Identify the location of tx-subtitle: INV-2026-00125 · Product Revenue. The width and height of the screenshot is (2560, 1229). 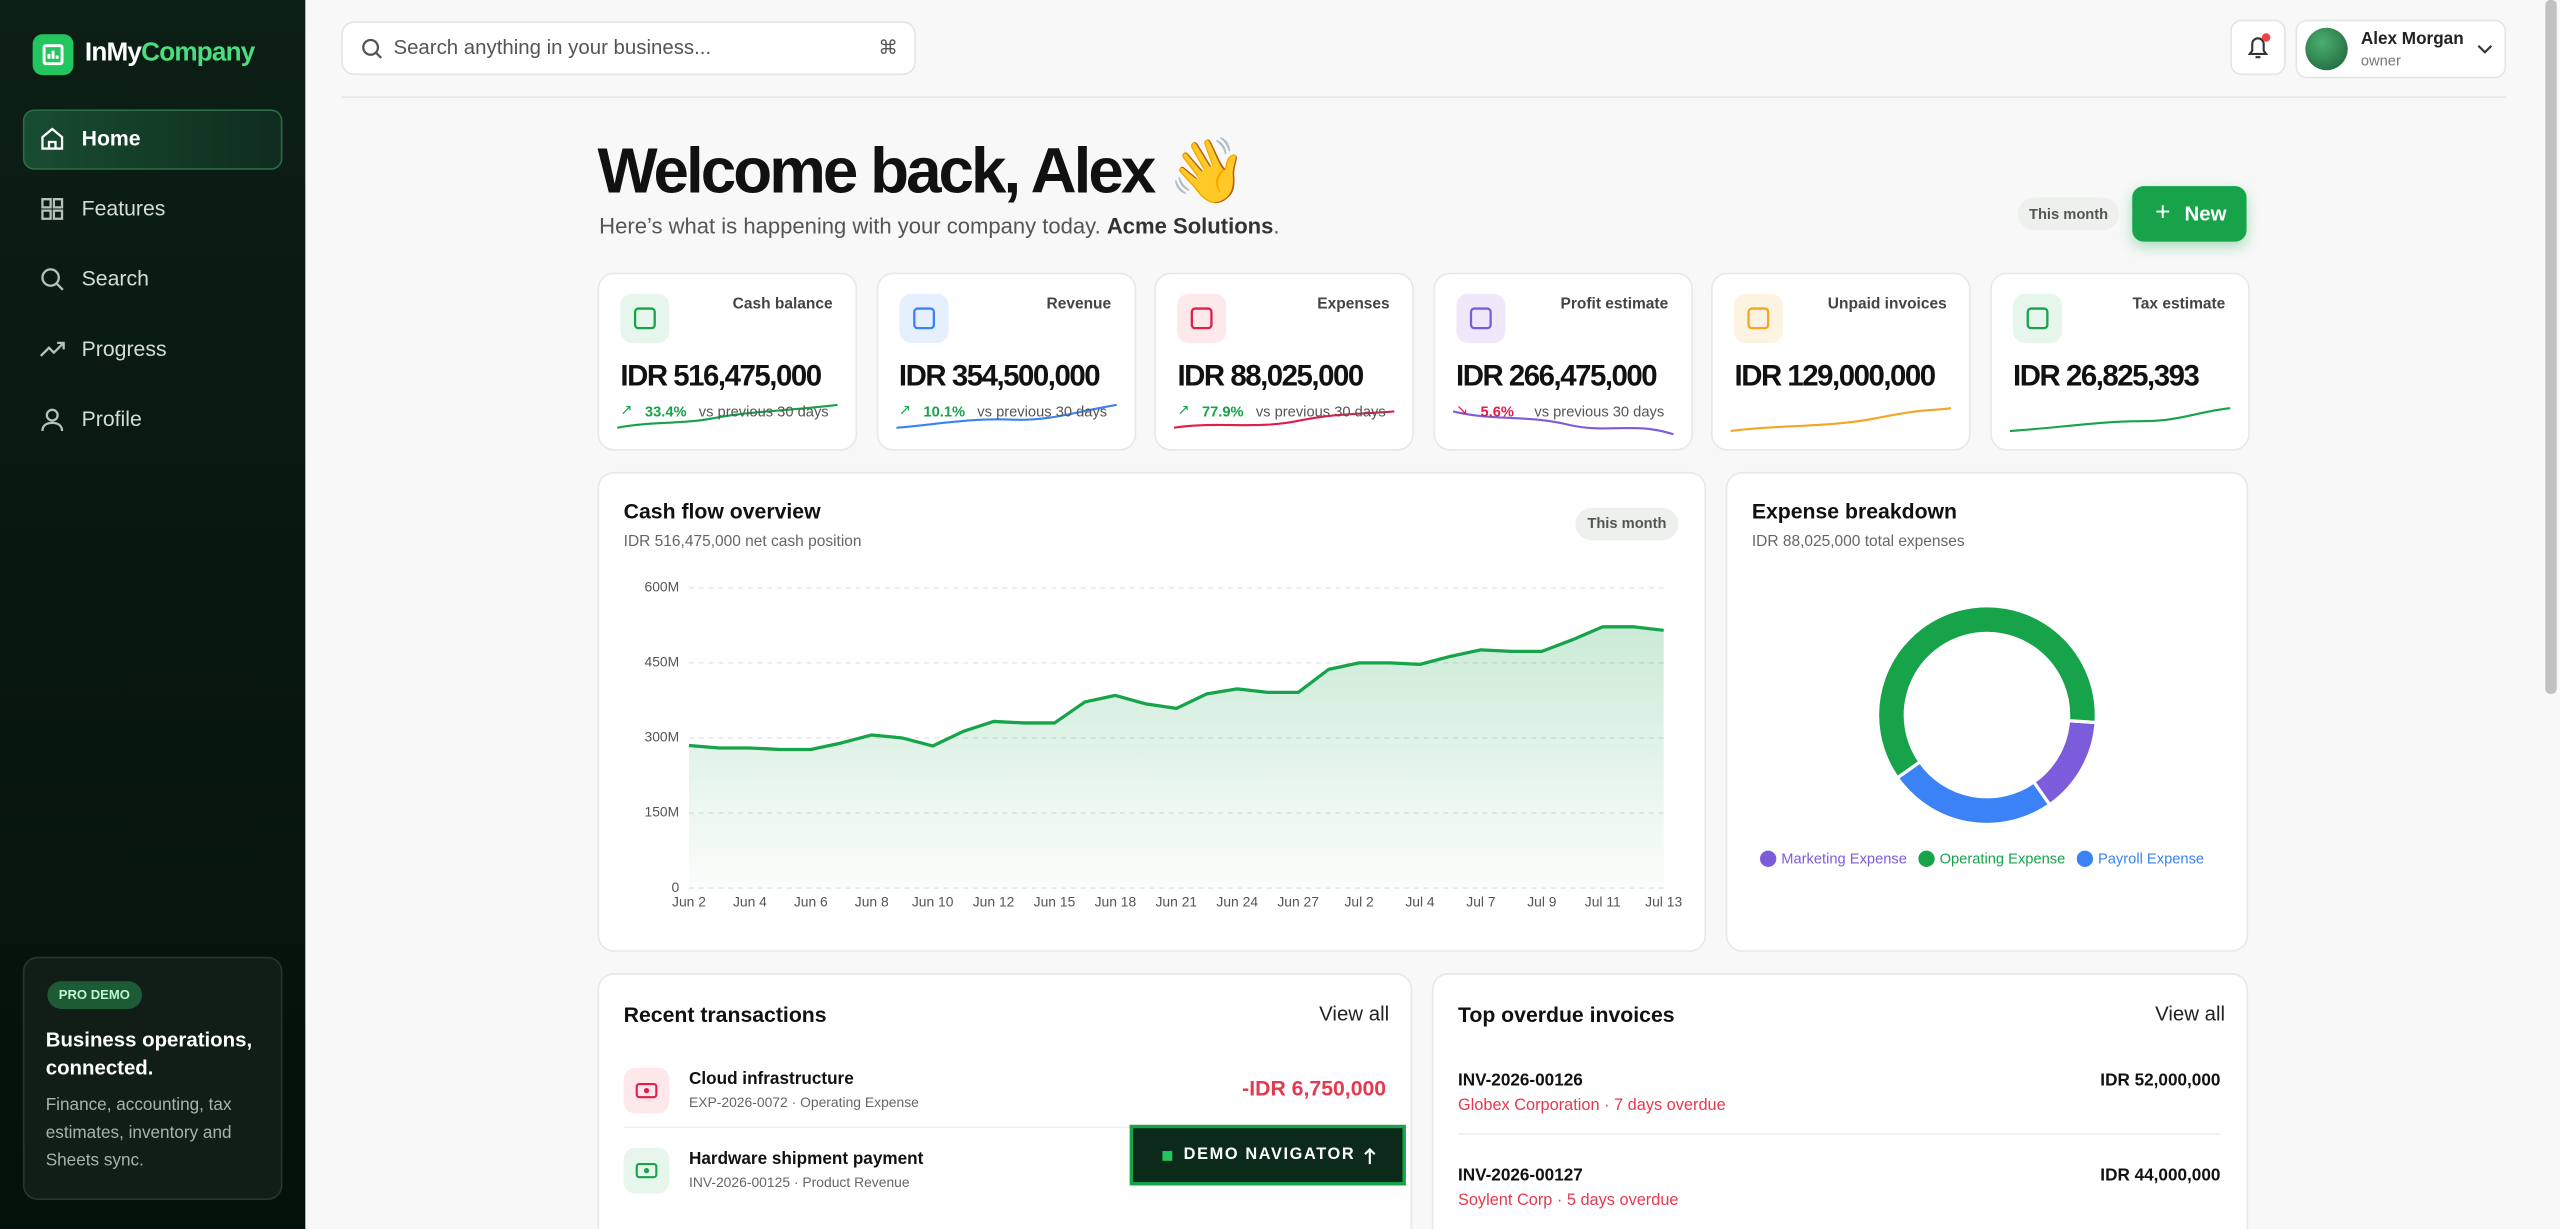
(799, 1182).